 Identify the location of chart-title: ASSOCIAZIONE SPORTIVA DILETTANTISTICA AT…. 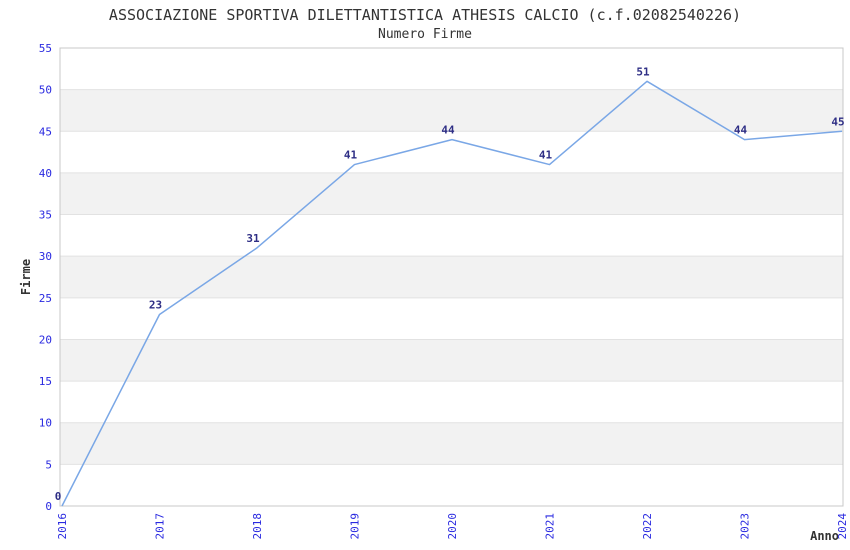
(425, 15).